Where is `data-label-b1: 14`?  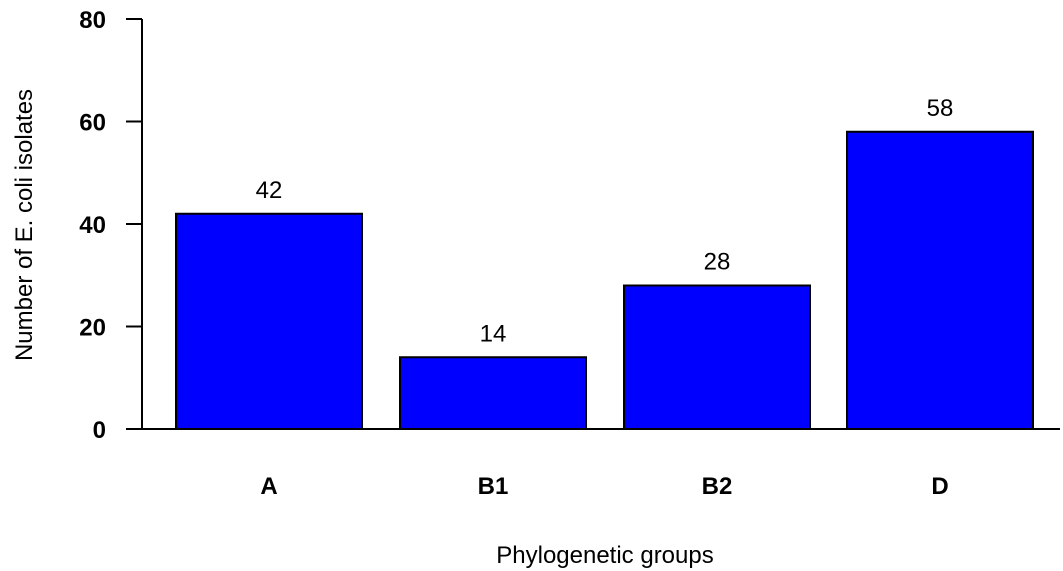
data-label-b1: 14 is located at coordinates (493, 333).